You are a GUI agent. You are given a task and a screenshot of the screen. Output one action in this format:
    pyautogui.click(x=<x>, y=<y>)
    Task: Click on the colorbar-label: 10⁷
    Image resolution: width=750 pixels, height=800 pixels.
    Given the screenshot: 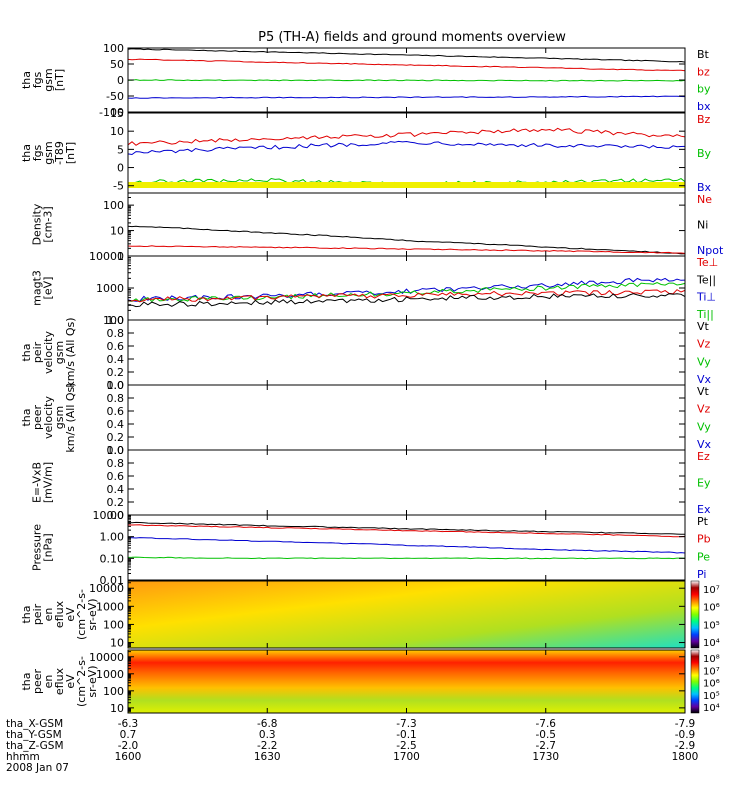 What is the action you would take?
    pyautogui.click(x=711, y=590)
    